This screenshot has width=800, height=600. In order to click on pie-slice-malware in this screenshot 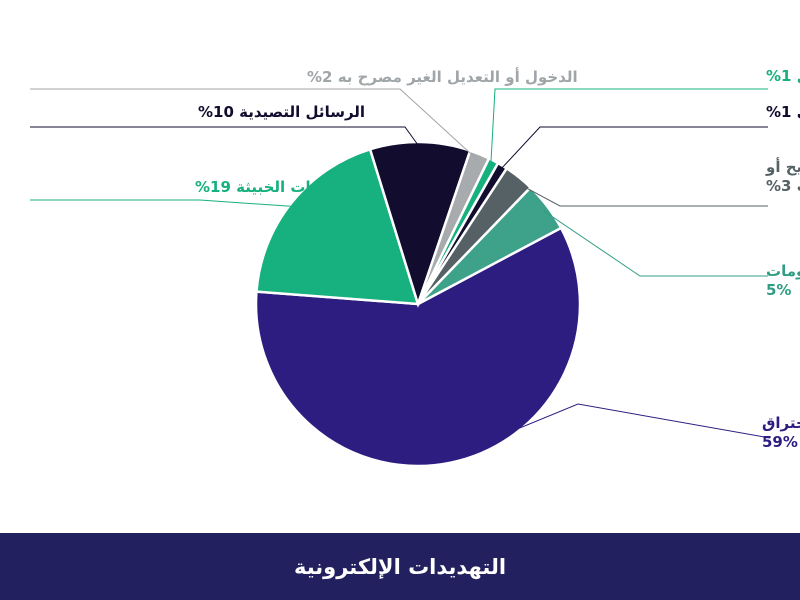, I will do `click(337, 226)`.